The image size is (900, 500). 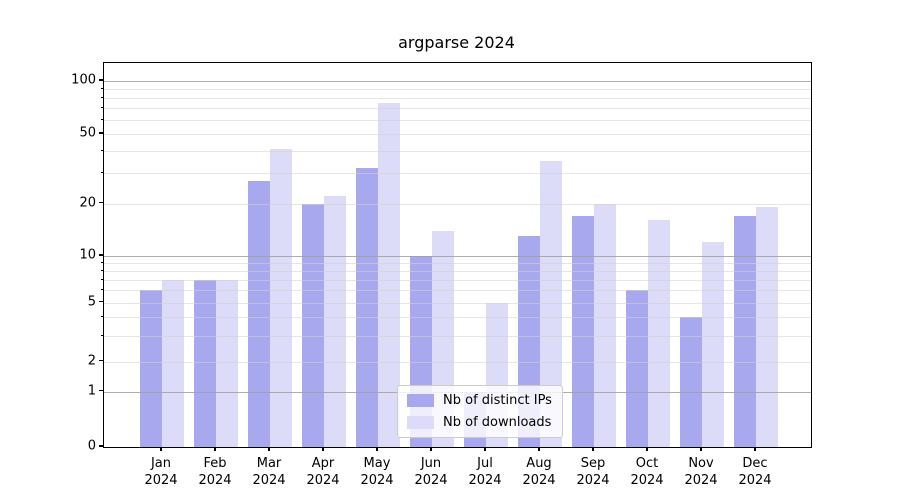 I want to click on legend: Nb of distinct IPs Nb of downloads, so click(x=480, y=411).